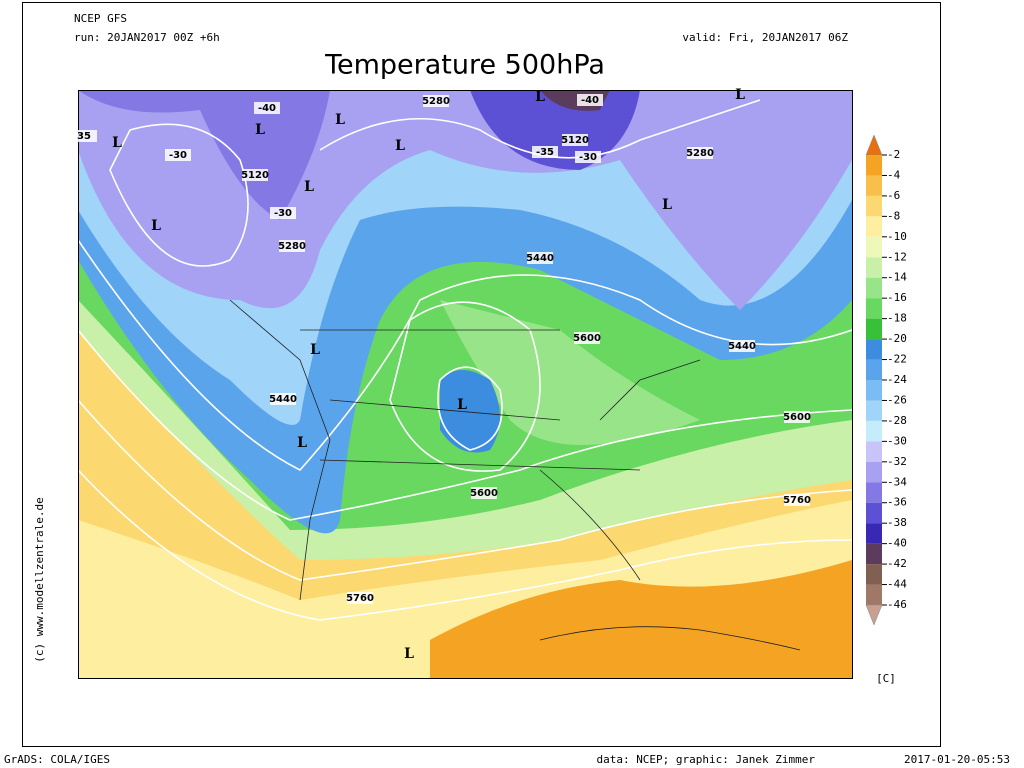 Image resolution: width=1024 pixels, height=768 pixels. Describe the element at coordinates (893, 215) in the screenshot. I see `colorbar-label: -8` at that location.